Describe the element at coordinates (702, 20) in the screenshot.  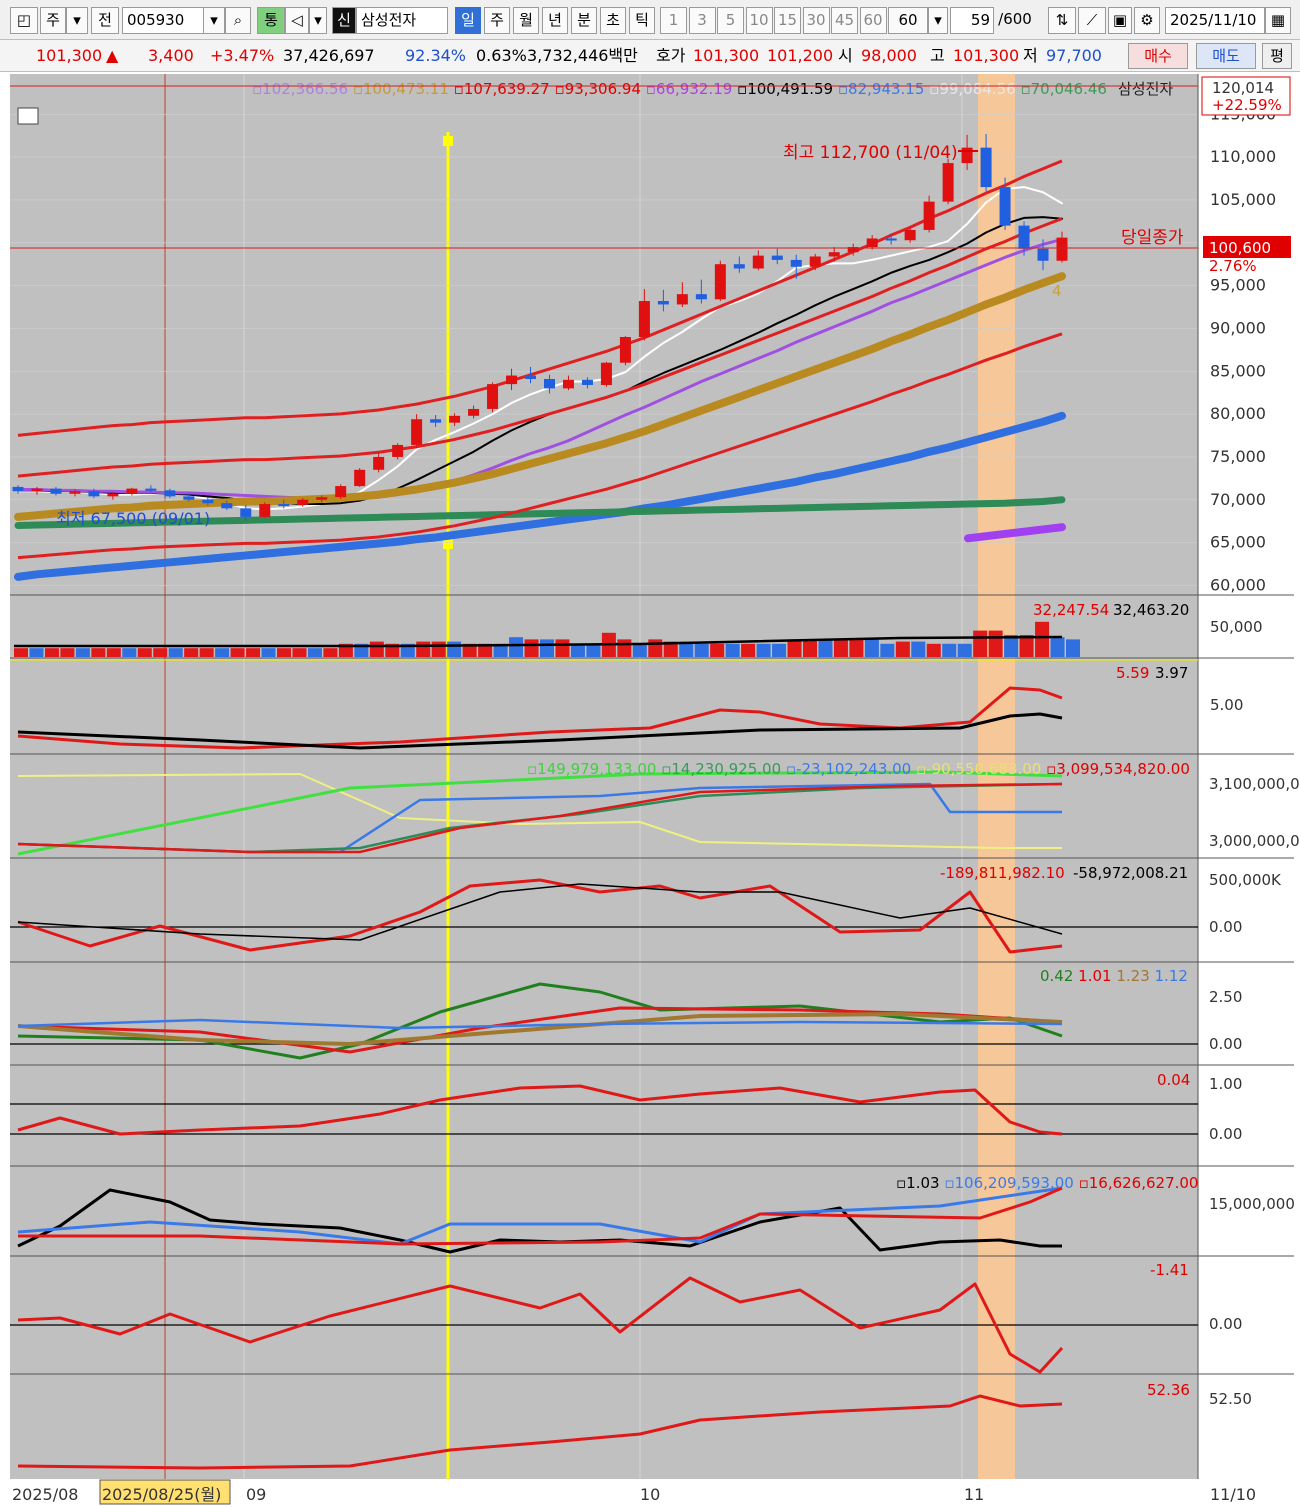
I see `interval-button: 3` at that location.